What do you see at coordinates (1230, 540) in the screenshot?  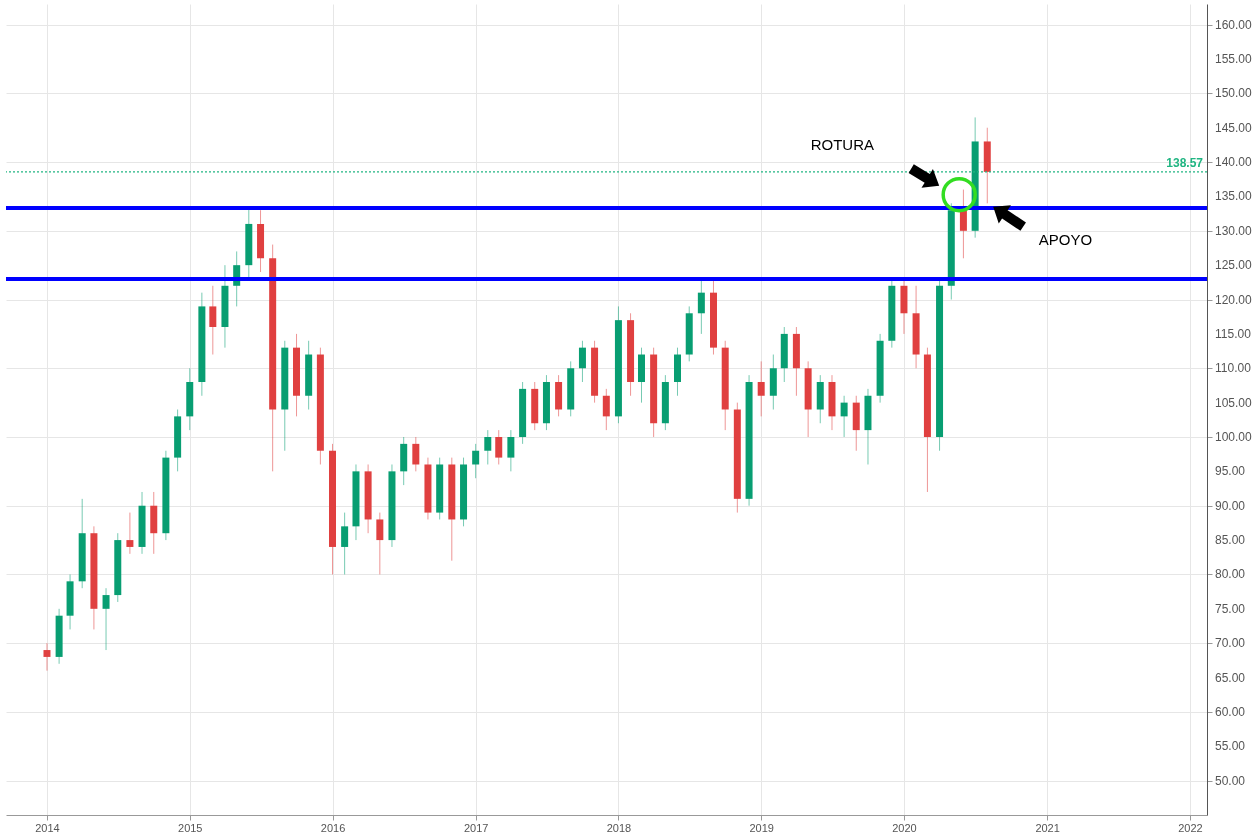 I see `y-tick-label: 85.00` at bounding box center [1230, 540].